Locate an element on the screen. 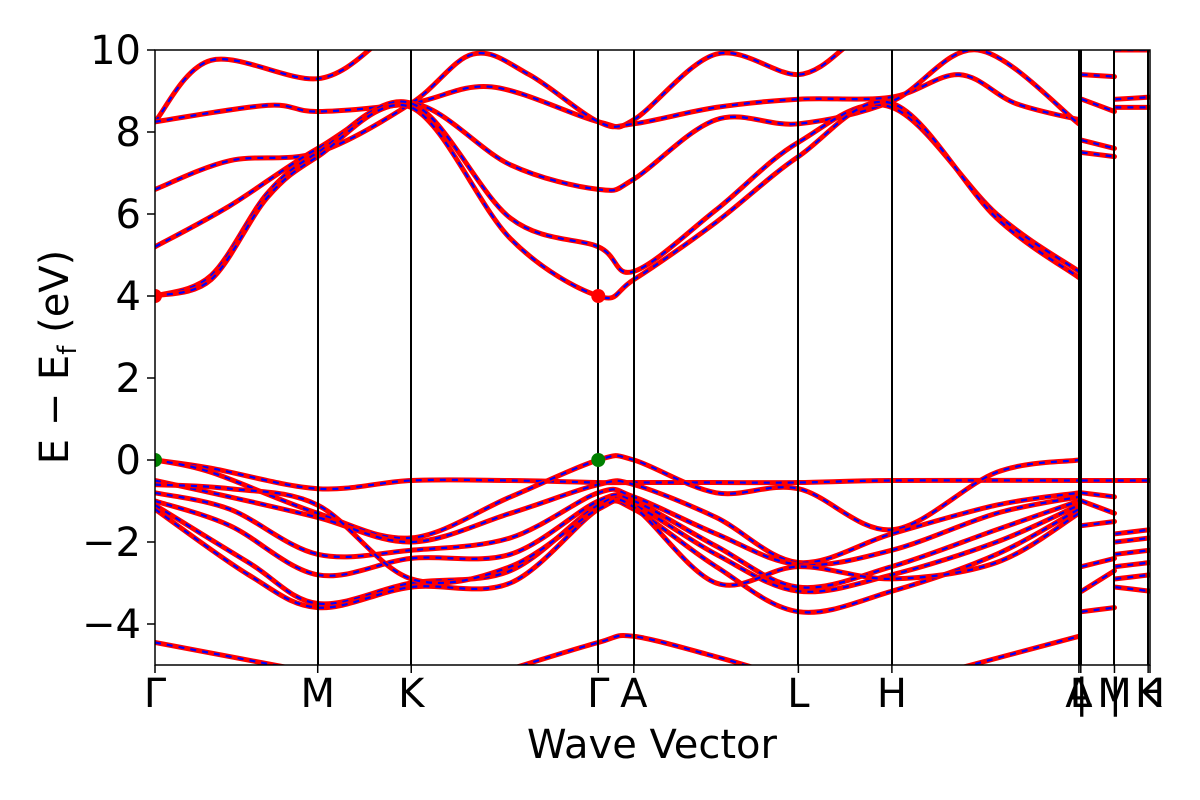  y-tick-label: 10 is located at coordinates (115, 51).